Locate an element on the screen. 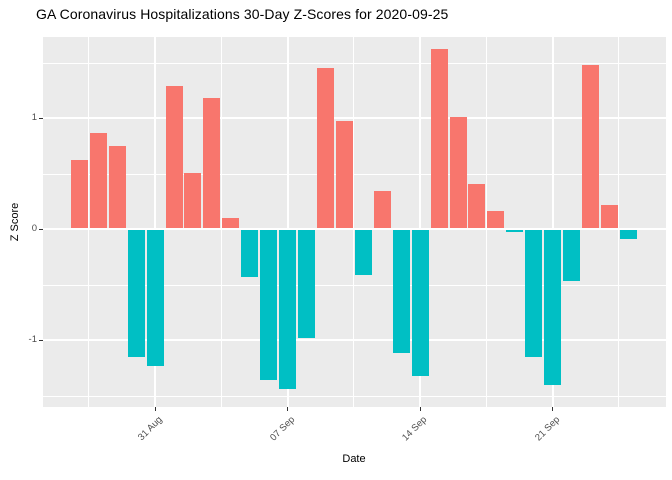 This screenshot has width=672, height=480. x-tick-label: 31 Aug is located at coordinates (150, 428).